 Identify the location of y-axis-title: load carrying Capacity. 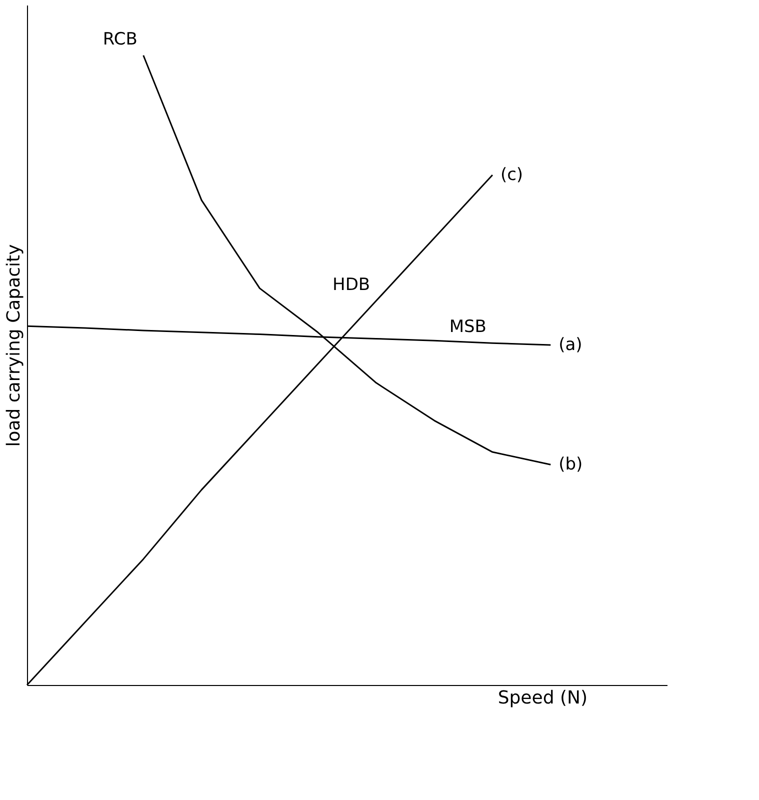
(14, 345).